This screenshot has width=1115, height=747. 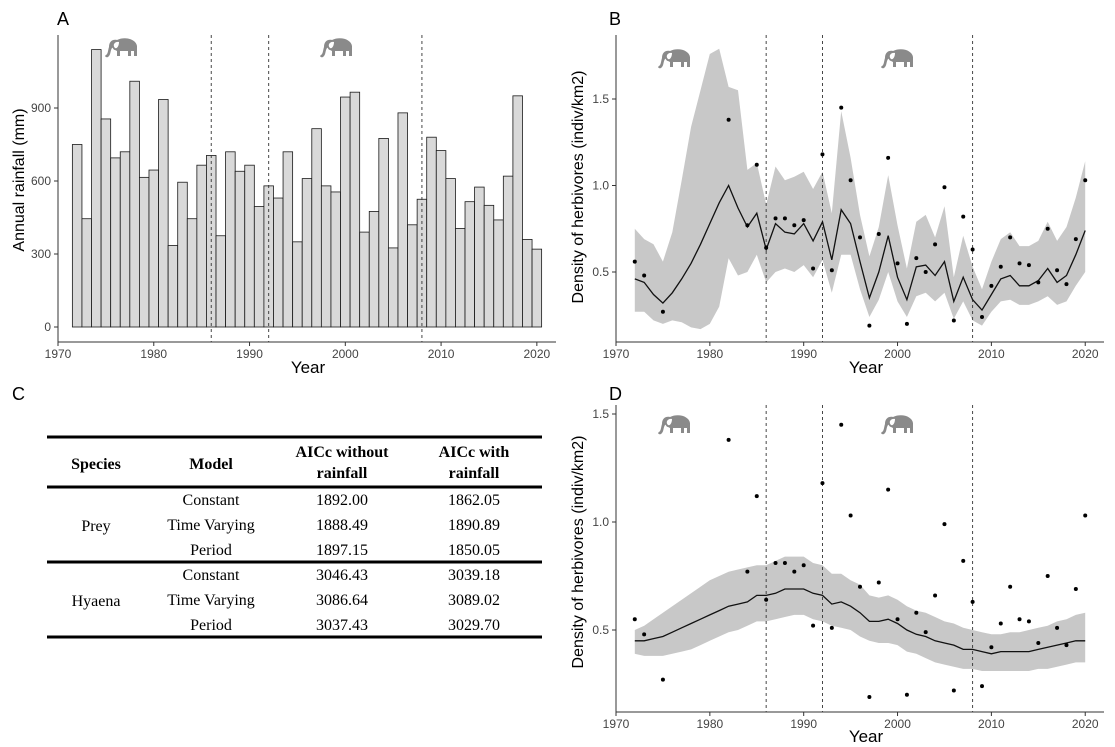 I want to click on panel-b-fit-line, so click(x=860, y=247).